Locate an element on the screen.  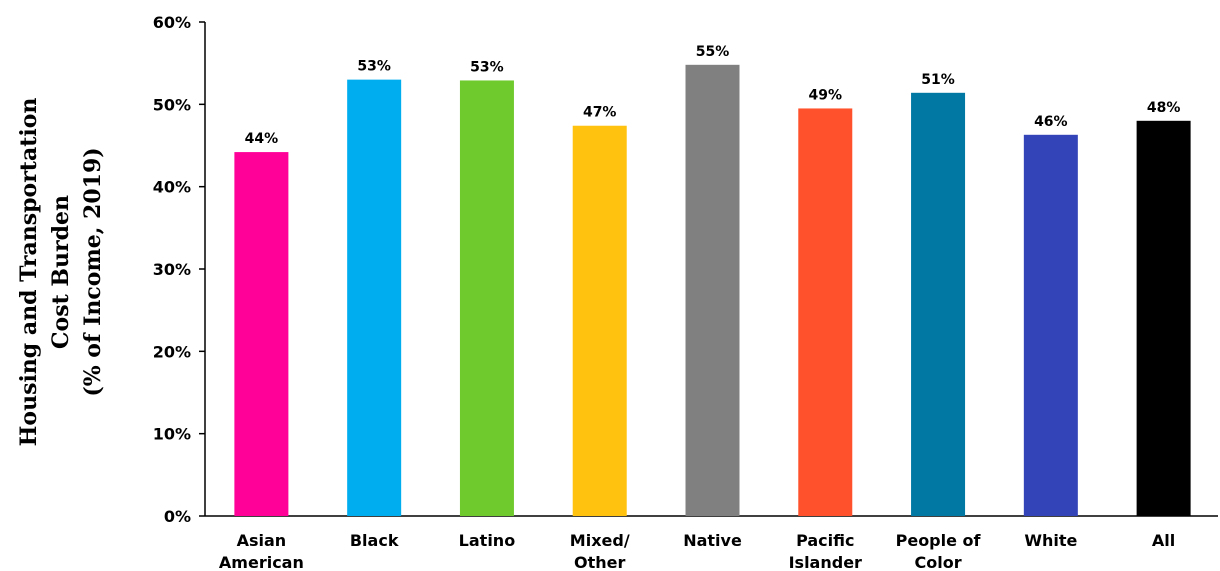
category-label: Color is located at coordinates (938, 562).